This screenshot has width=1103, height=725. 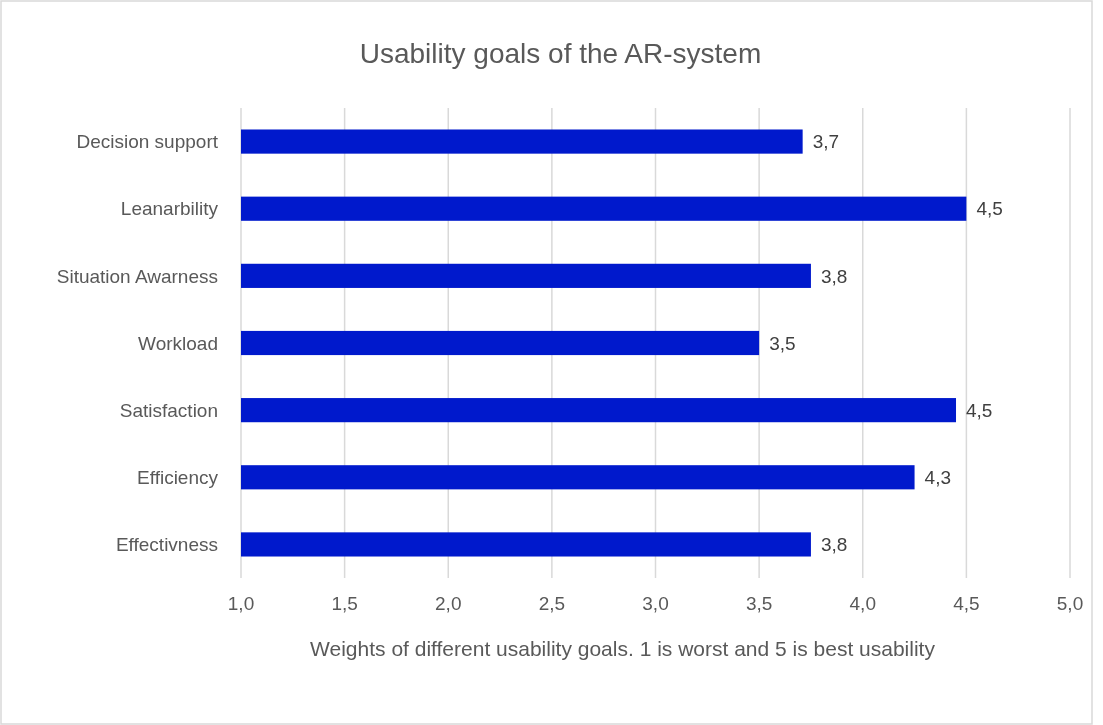 I want to click on x-tick-label: 1,0, so click(x=241, y=603).